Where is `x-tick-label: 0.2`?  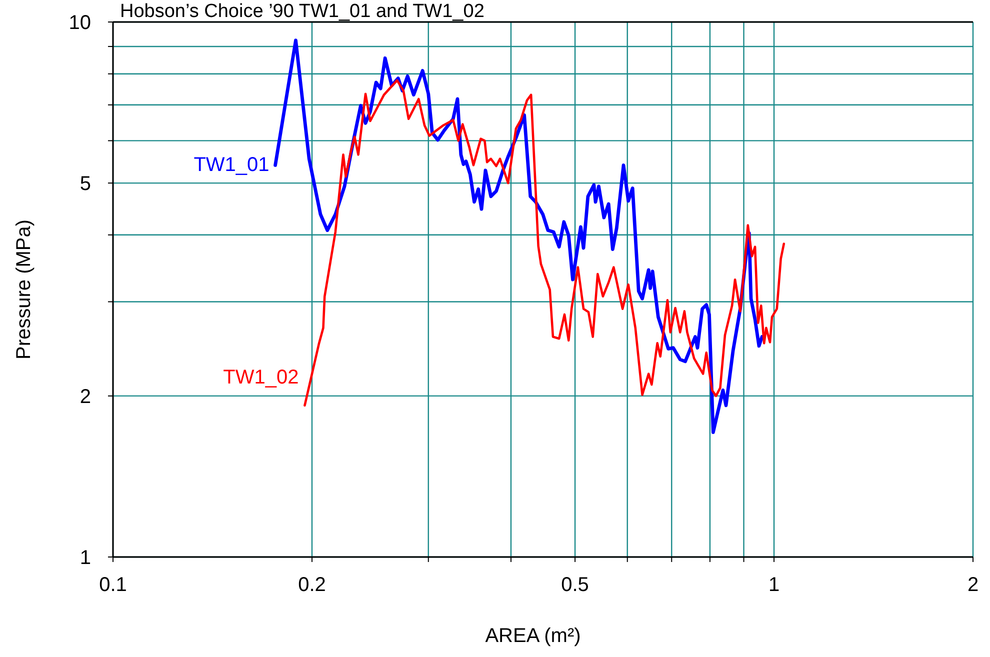
x-tick-label: 0.2 is located at coordinates (312, 585).